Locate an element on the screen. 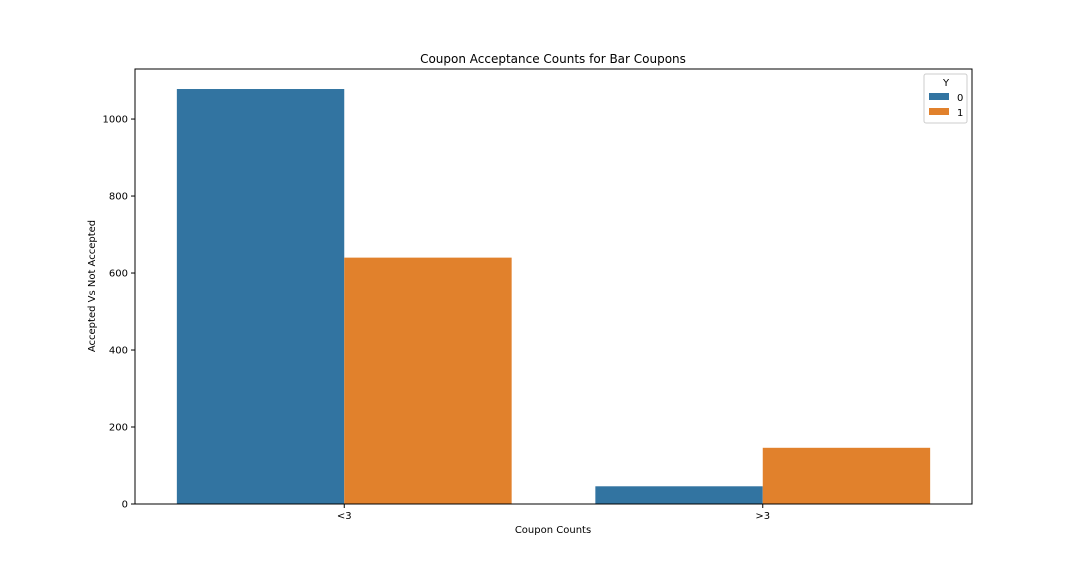 Image resolution: width=1080 pixels, height=576 pixels. x-tick-label: >3 is located at coordinates (762, 516).